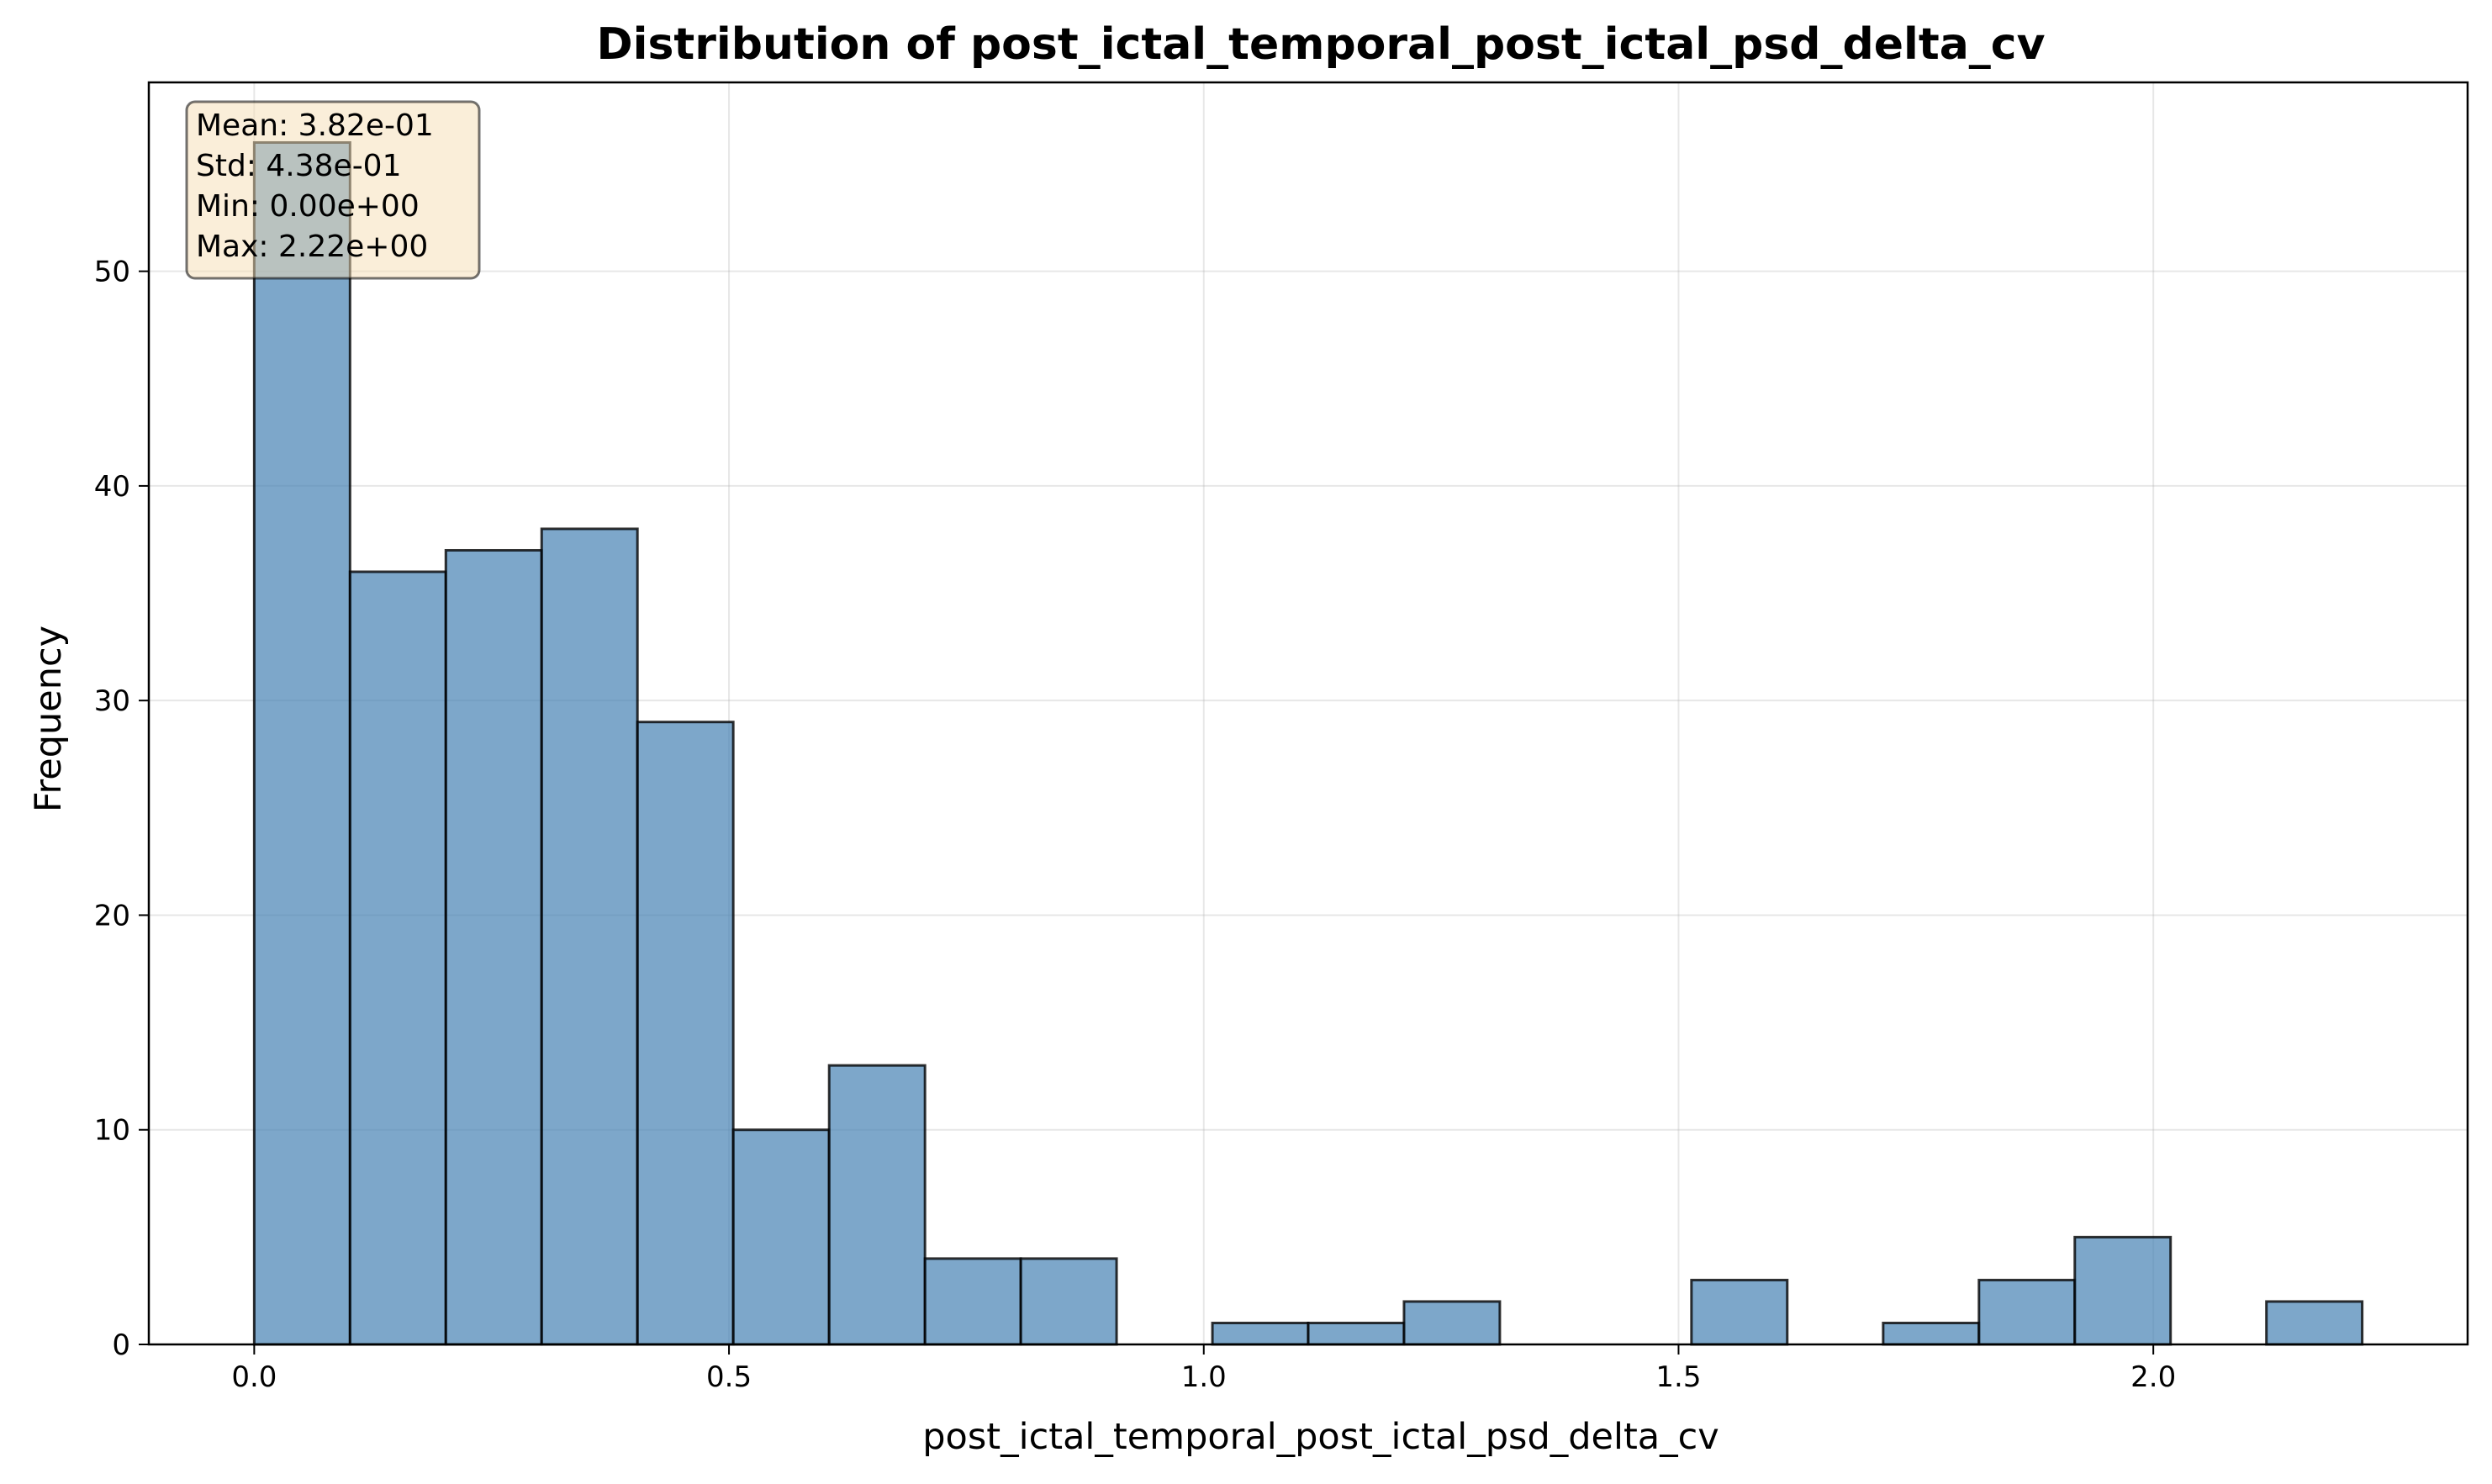 This screenshot has height=1484, width=2492. I want to click on y-tick-label: 40, so click(112, 487).